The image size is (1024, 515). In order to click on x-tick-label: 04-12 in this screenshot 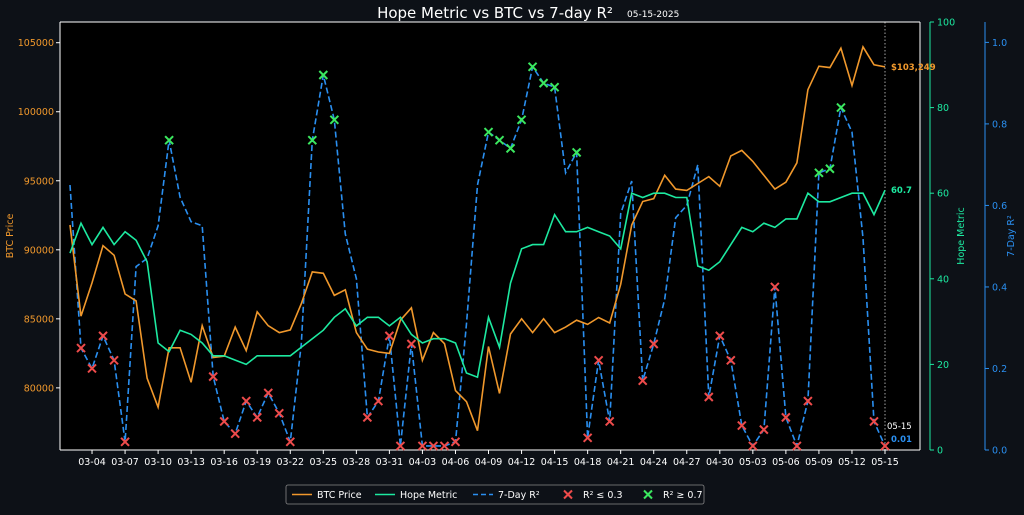, I will do `click(522, 462)`.